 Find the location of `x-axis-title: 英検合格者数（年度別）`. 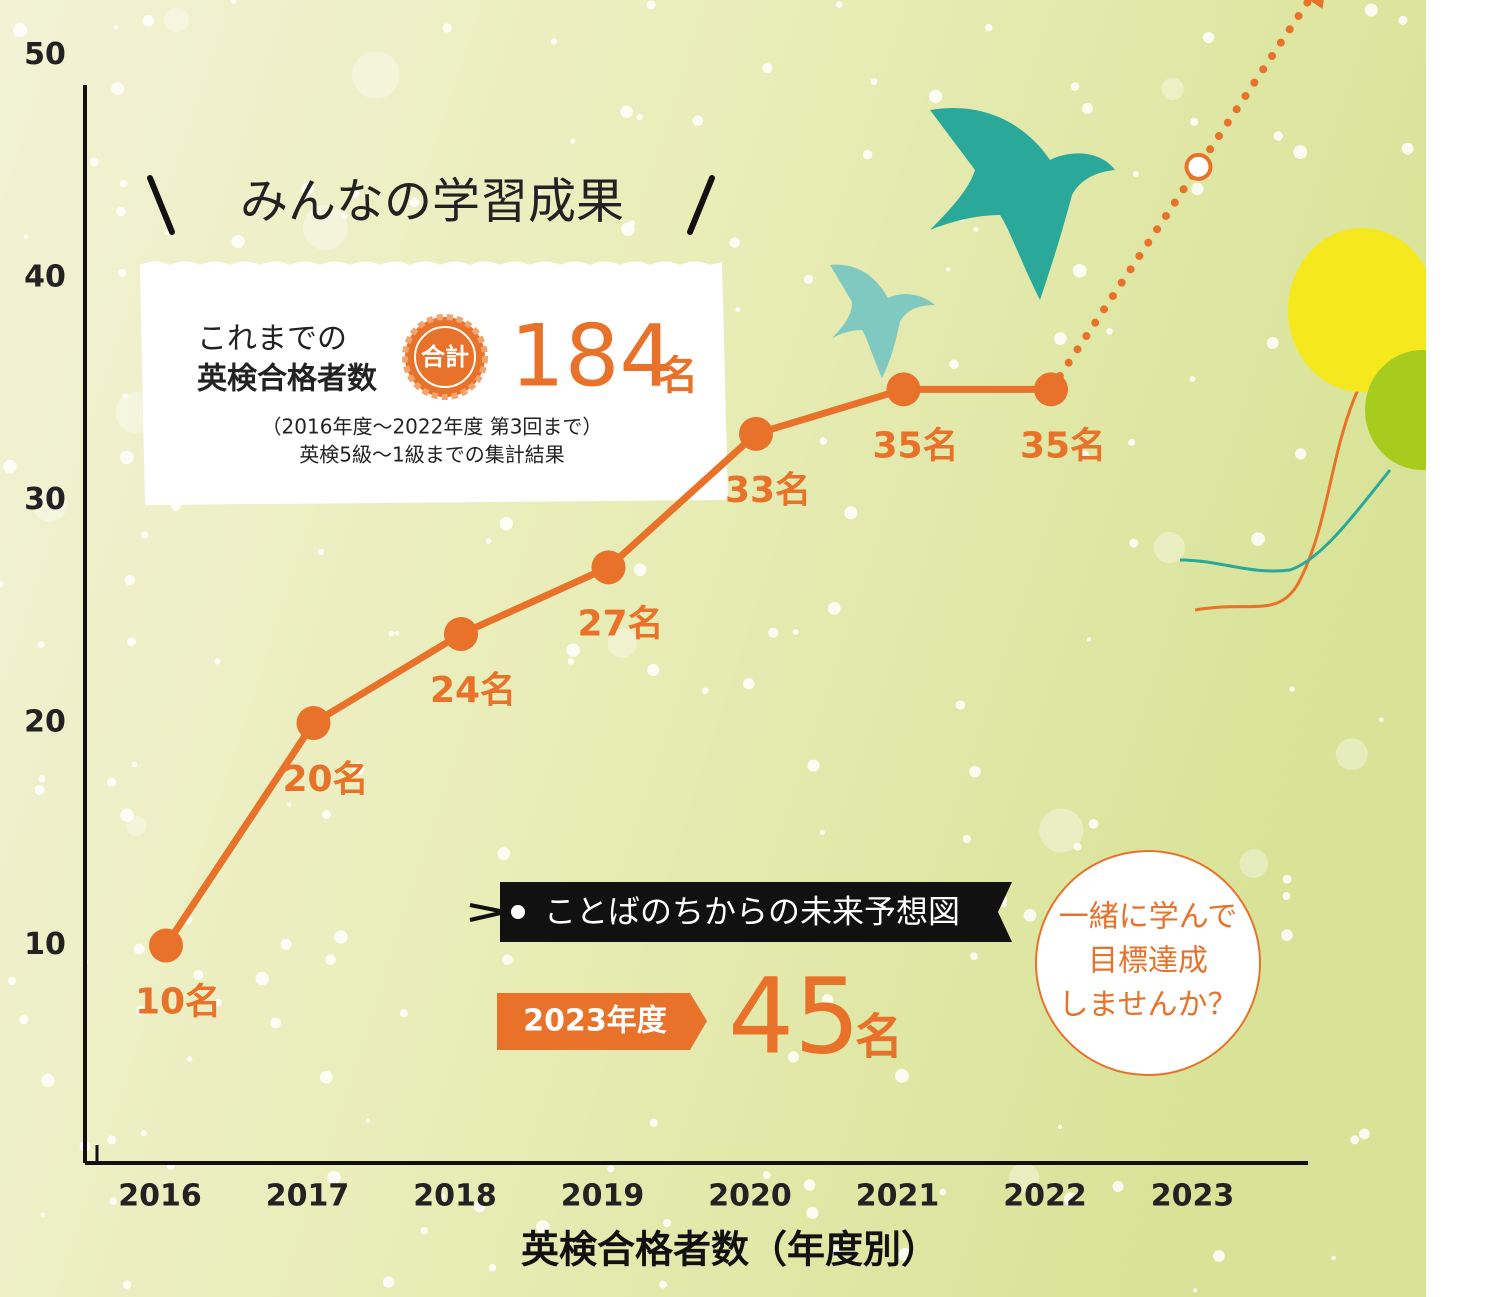

x-axis-title: 英検合格者数（年度別） is located at coordinates (730, 1250).